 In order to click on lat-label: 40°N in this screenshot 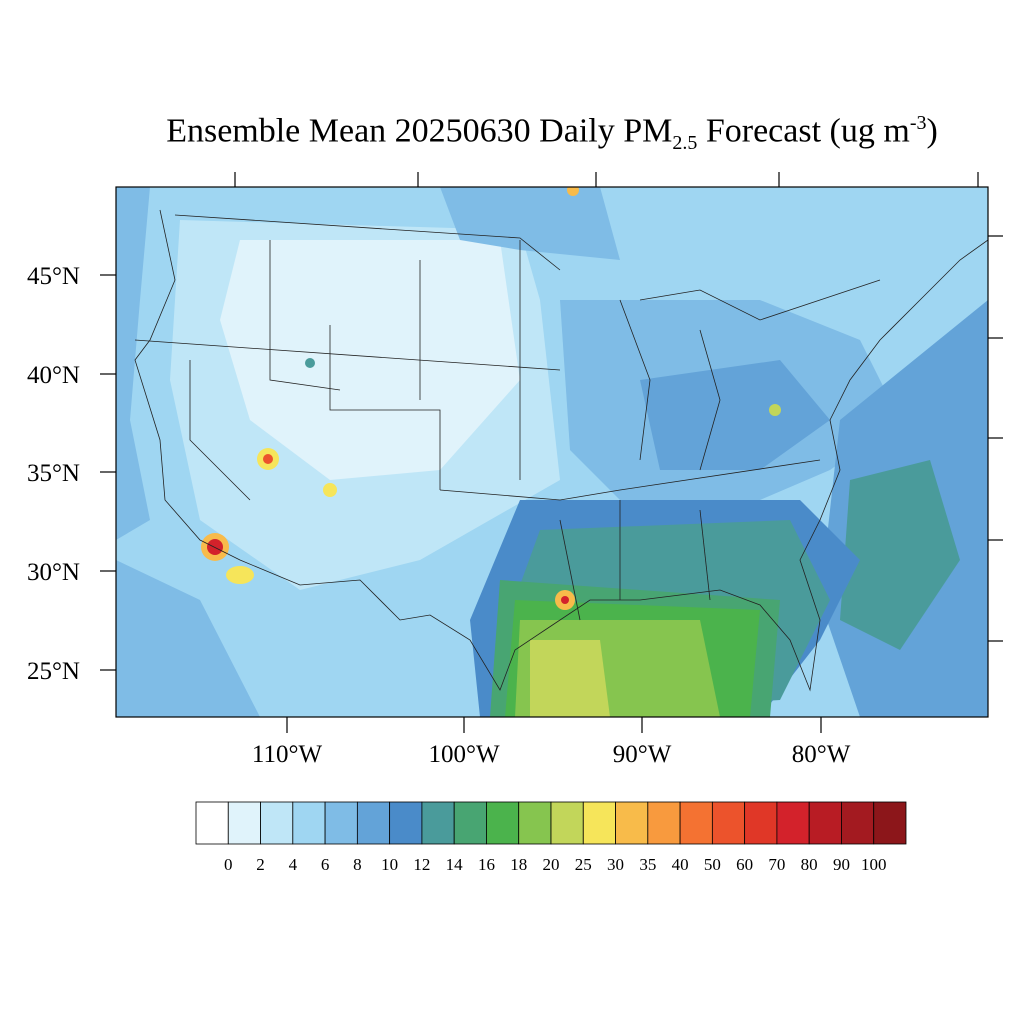, I will do `click(53, 375)`.